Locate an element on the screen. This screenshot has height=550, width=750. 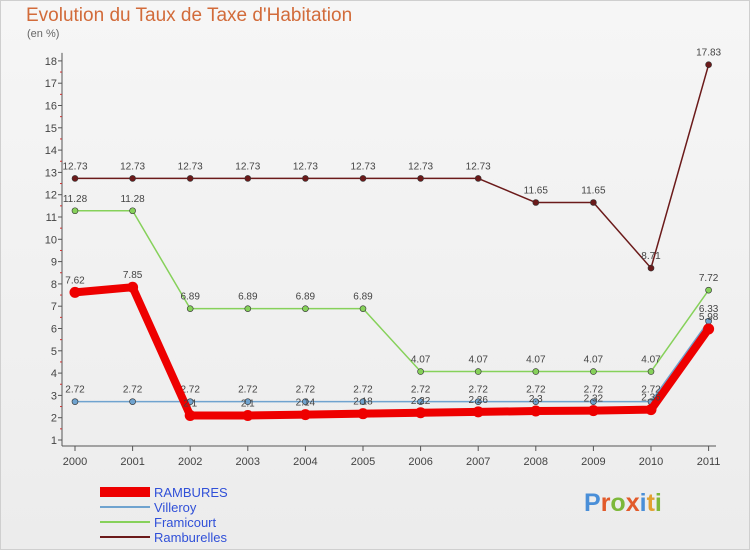
y-tick-label: 18 is located at coordinates (51, 62).